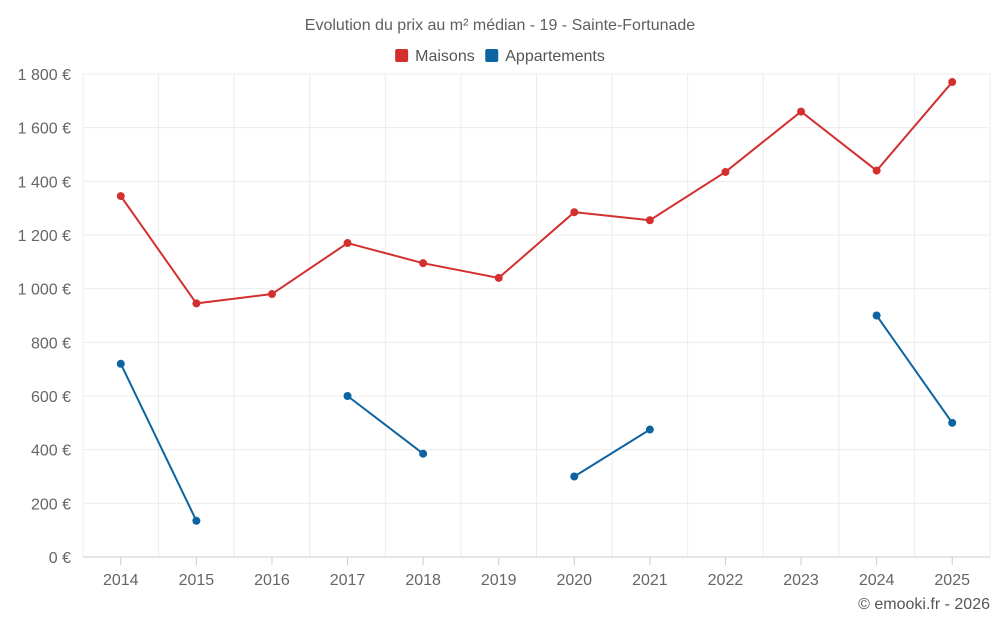  What do you see at coordinates (555, 56) in the screenshot?
I see `legend-label: Appartements` at bounding box center [555, 56].